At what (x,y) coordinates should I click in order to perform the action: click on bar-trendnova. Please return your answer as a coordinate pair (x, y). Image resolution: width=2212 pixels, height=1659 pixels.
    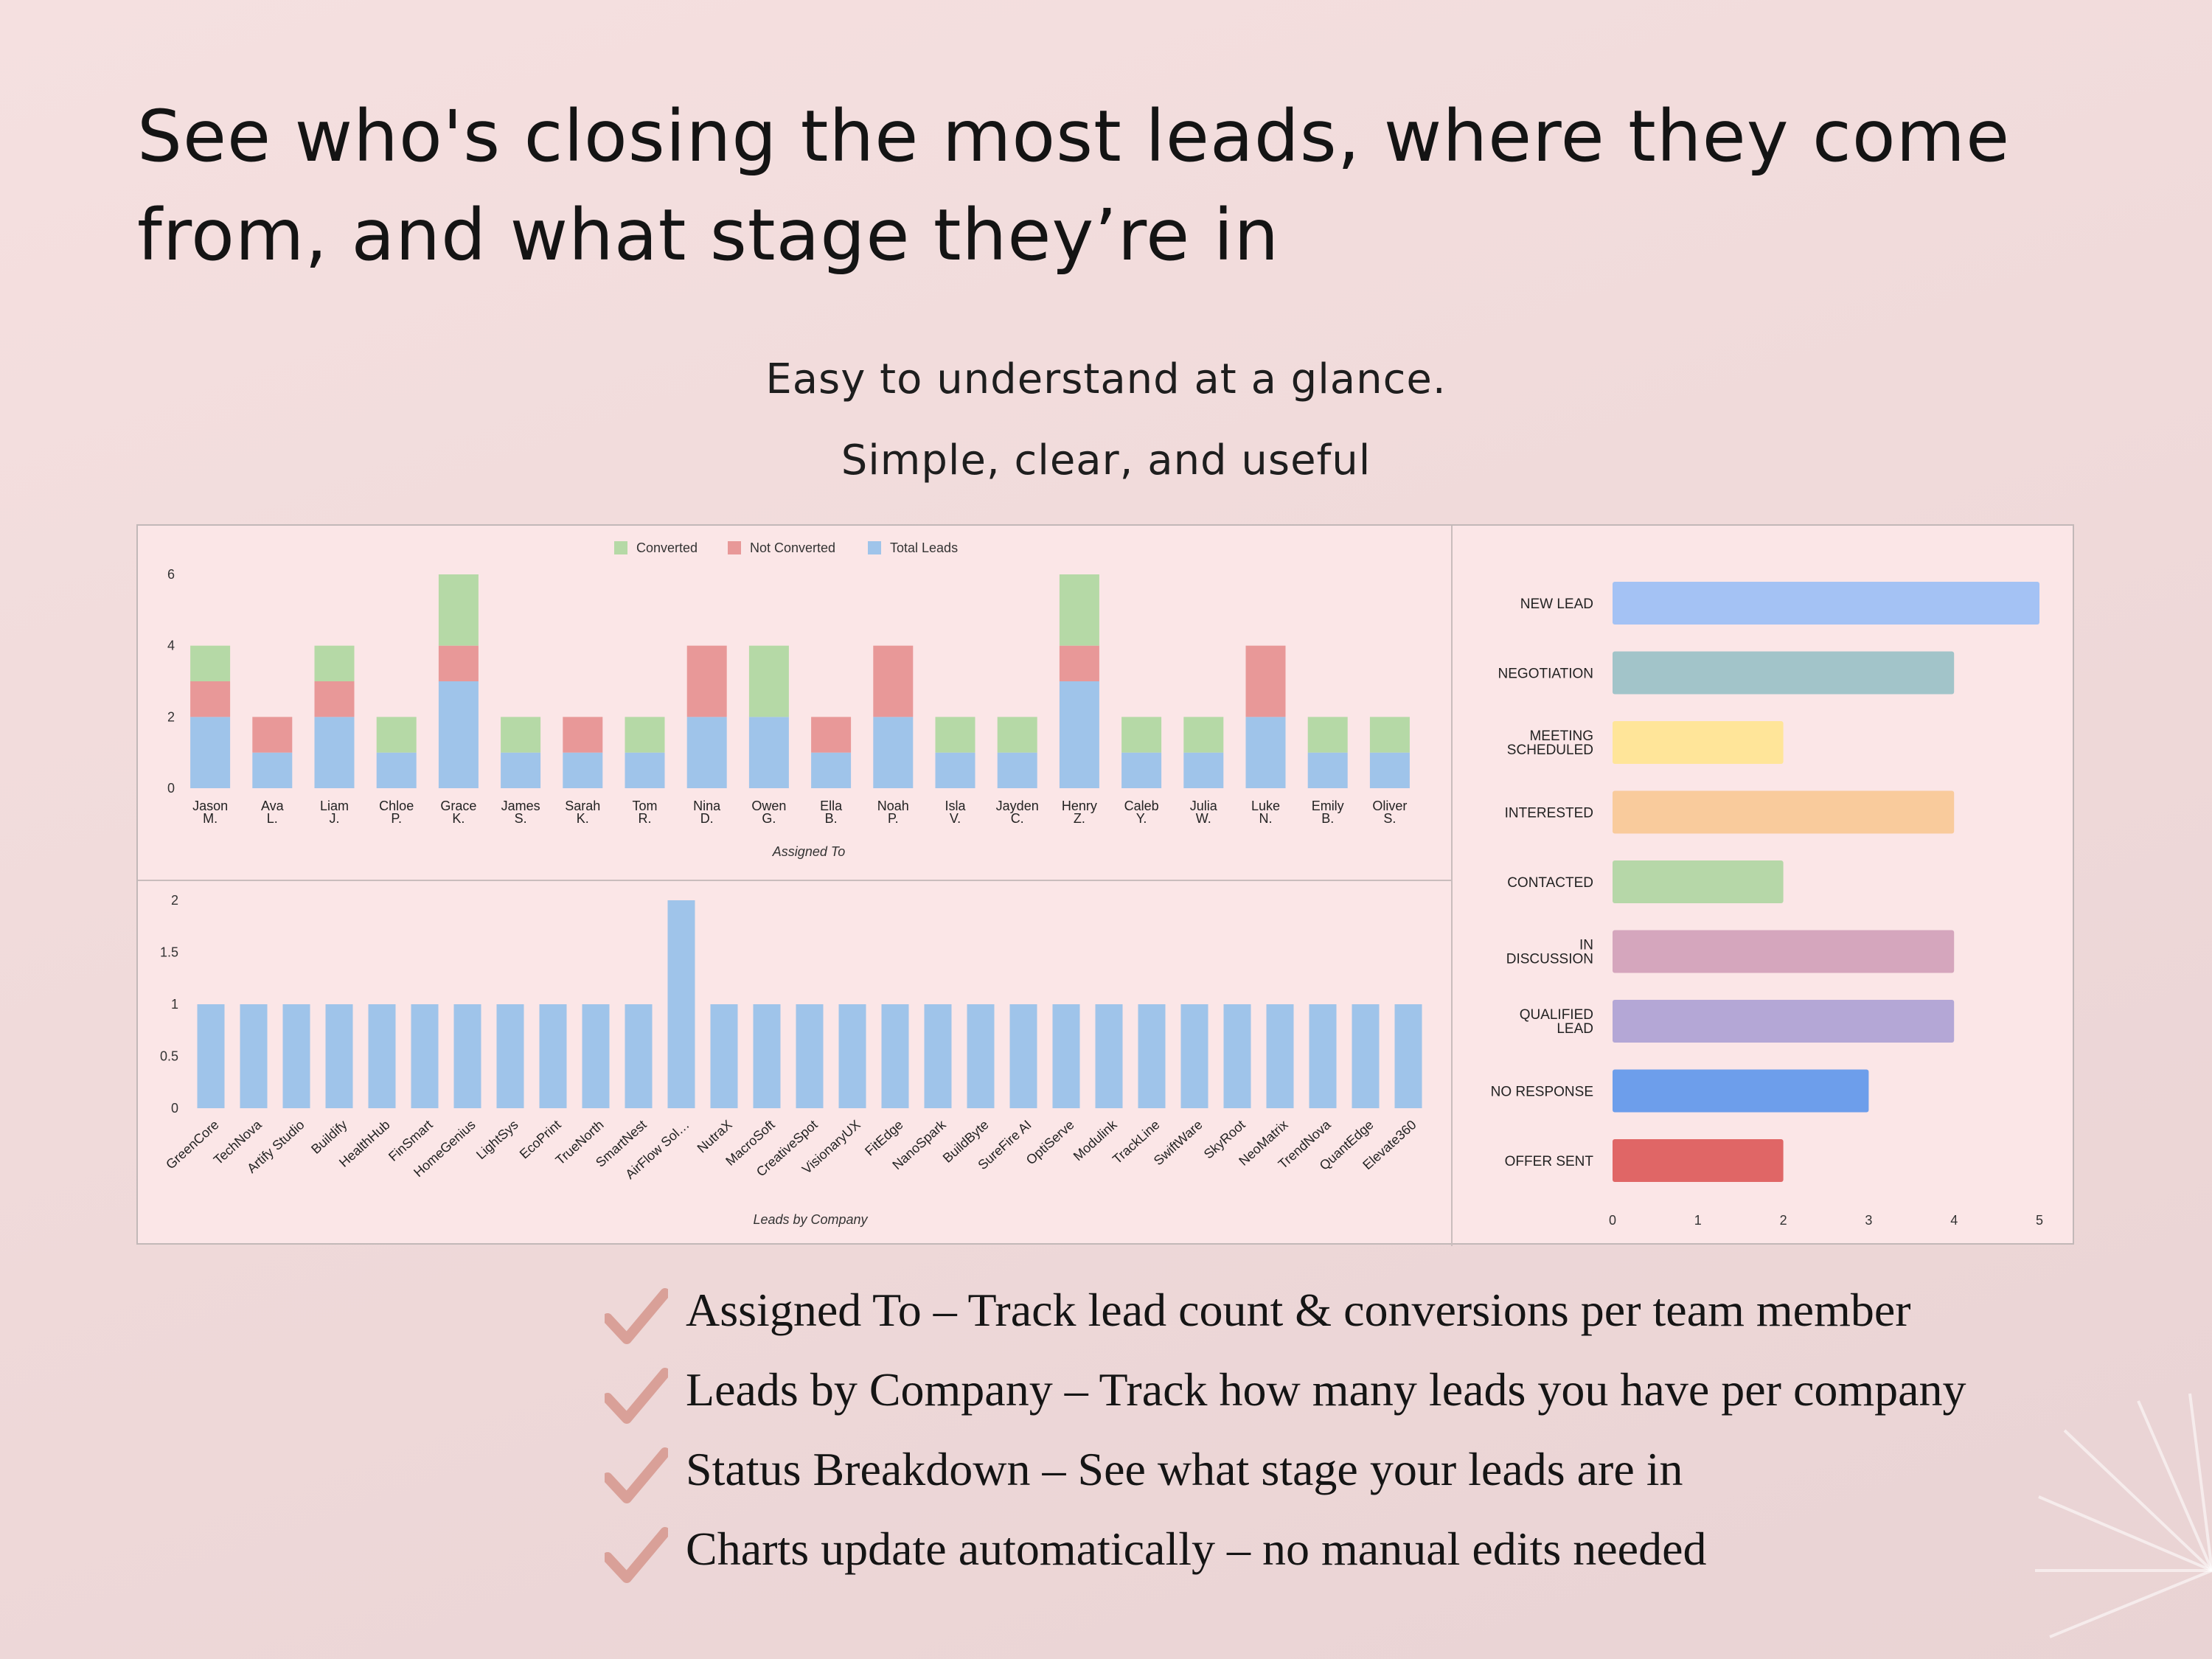
    Looking at the image, I should click on (1323, 1056).